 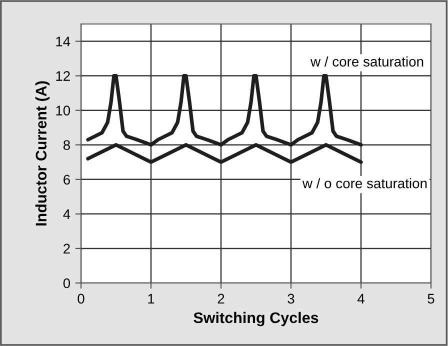 I want to click on x-axis-title: Switching Cycles, so click(x=256, y=319).